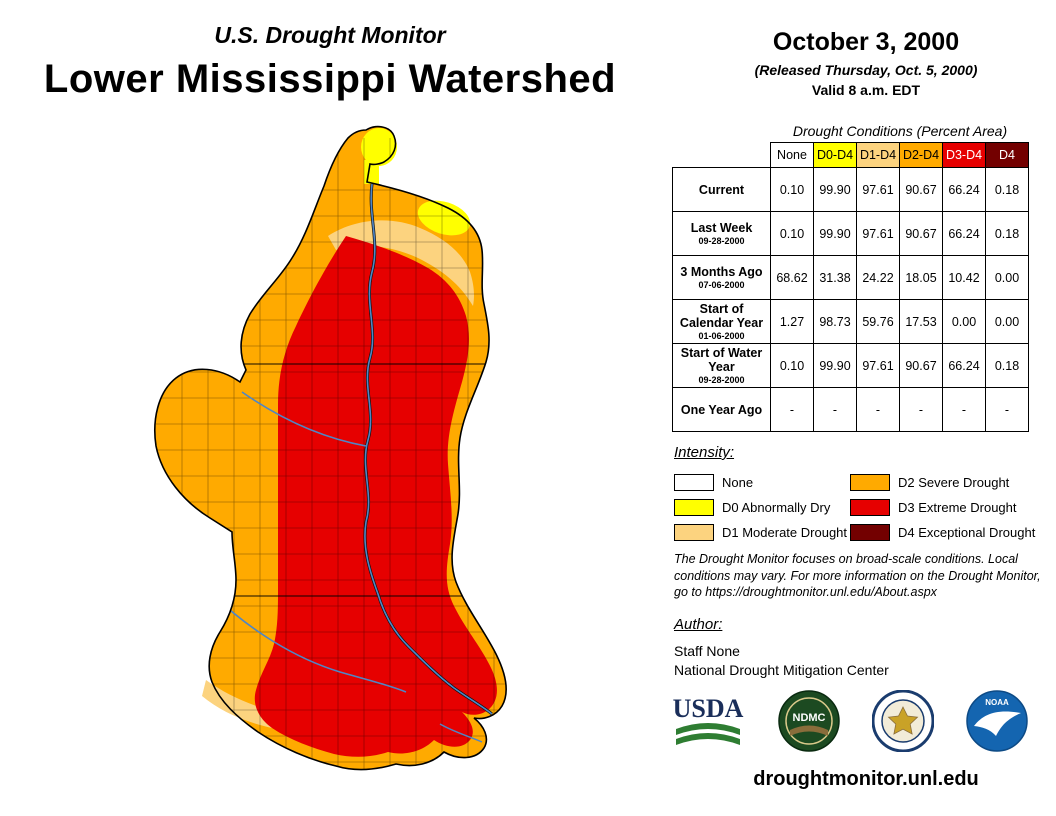 This screenshot has width=1056, height=816. I want to click on ndmc-seal-icon, so click(809, 721).